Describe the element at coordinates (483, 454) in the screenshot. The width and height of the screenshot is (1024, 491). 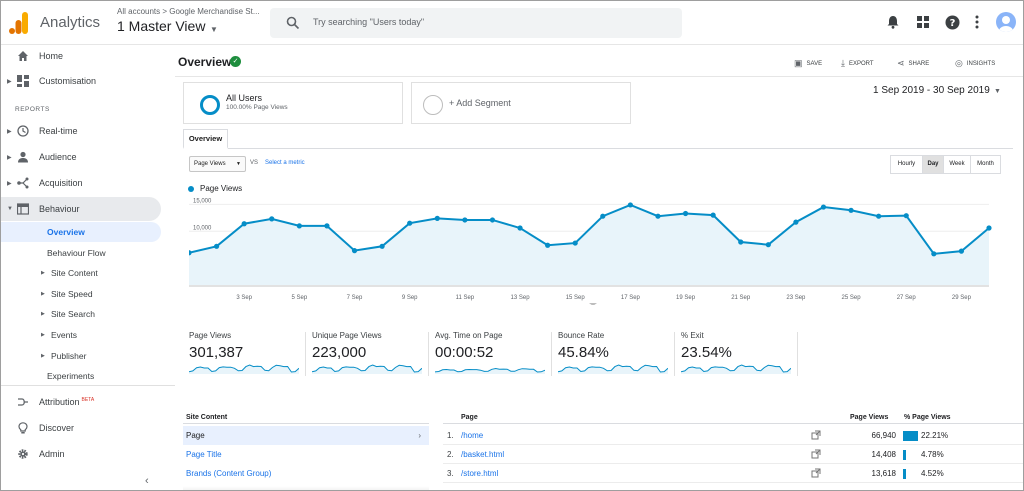
I see `page-path-link: /basket.html` at that location.